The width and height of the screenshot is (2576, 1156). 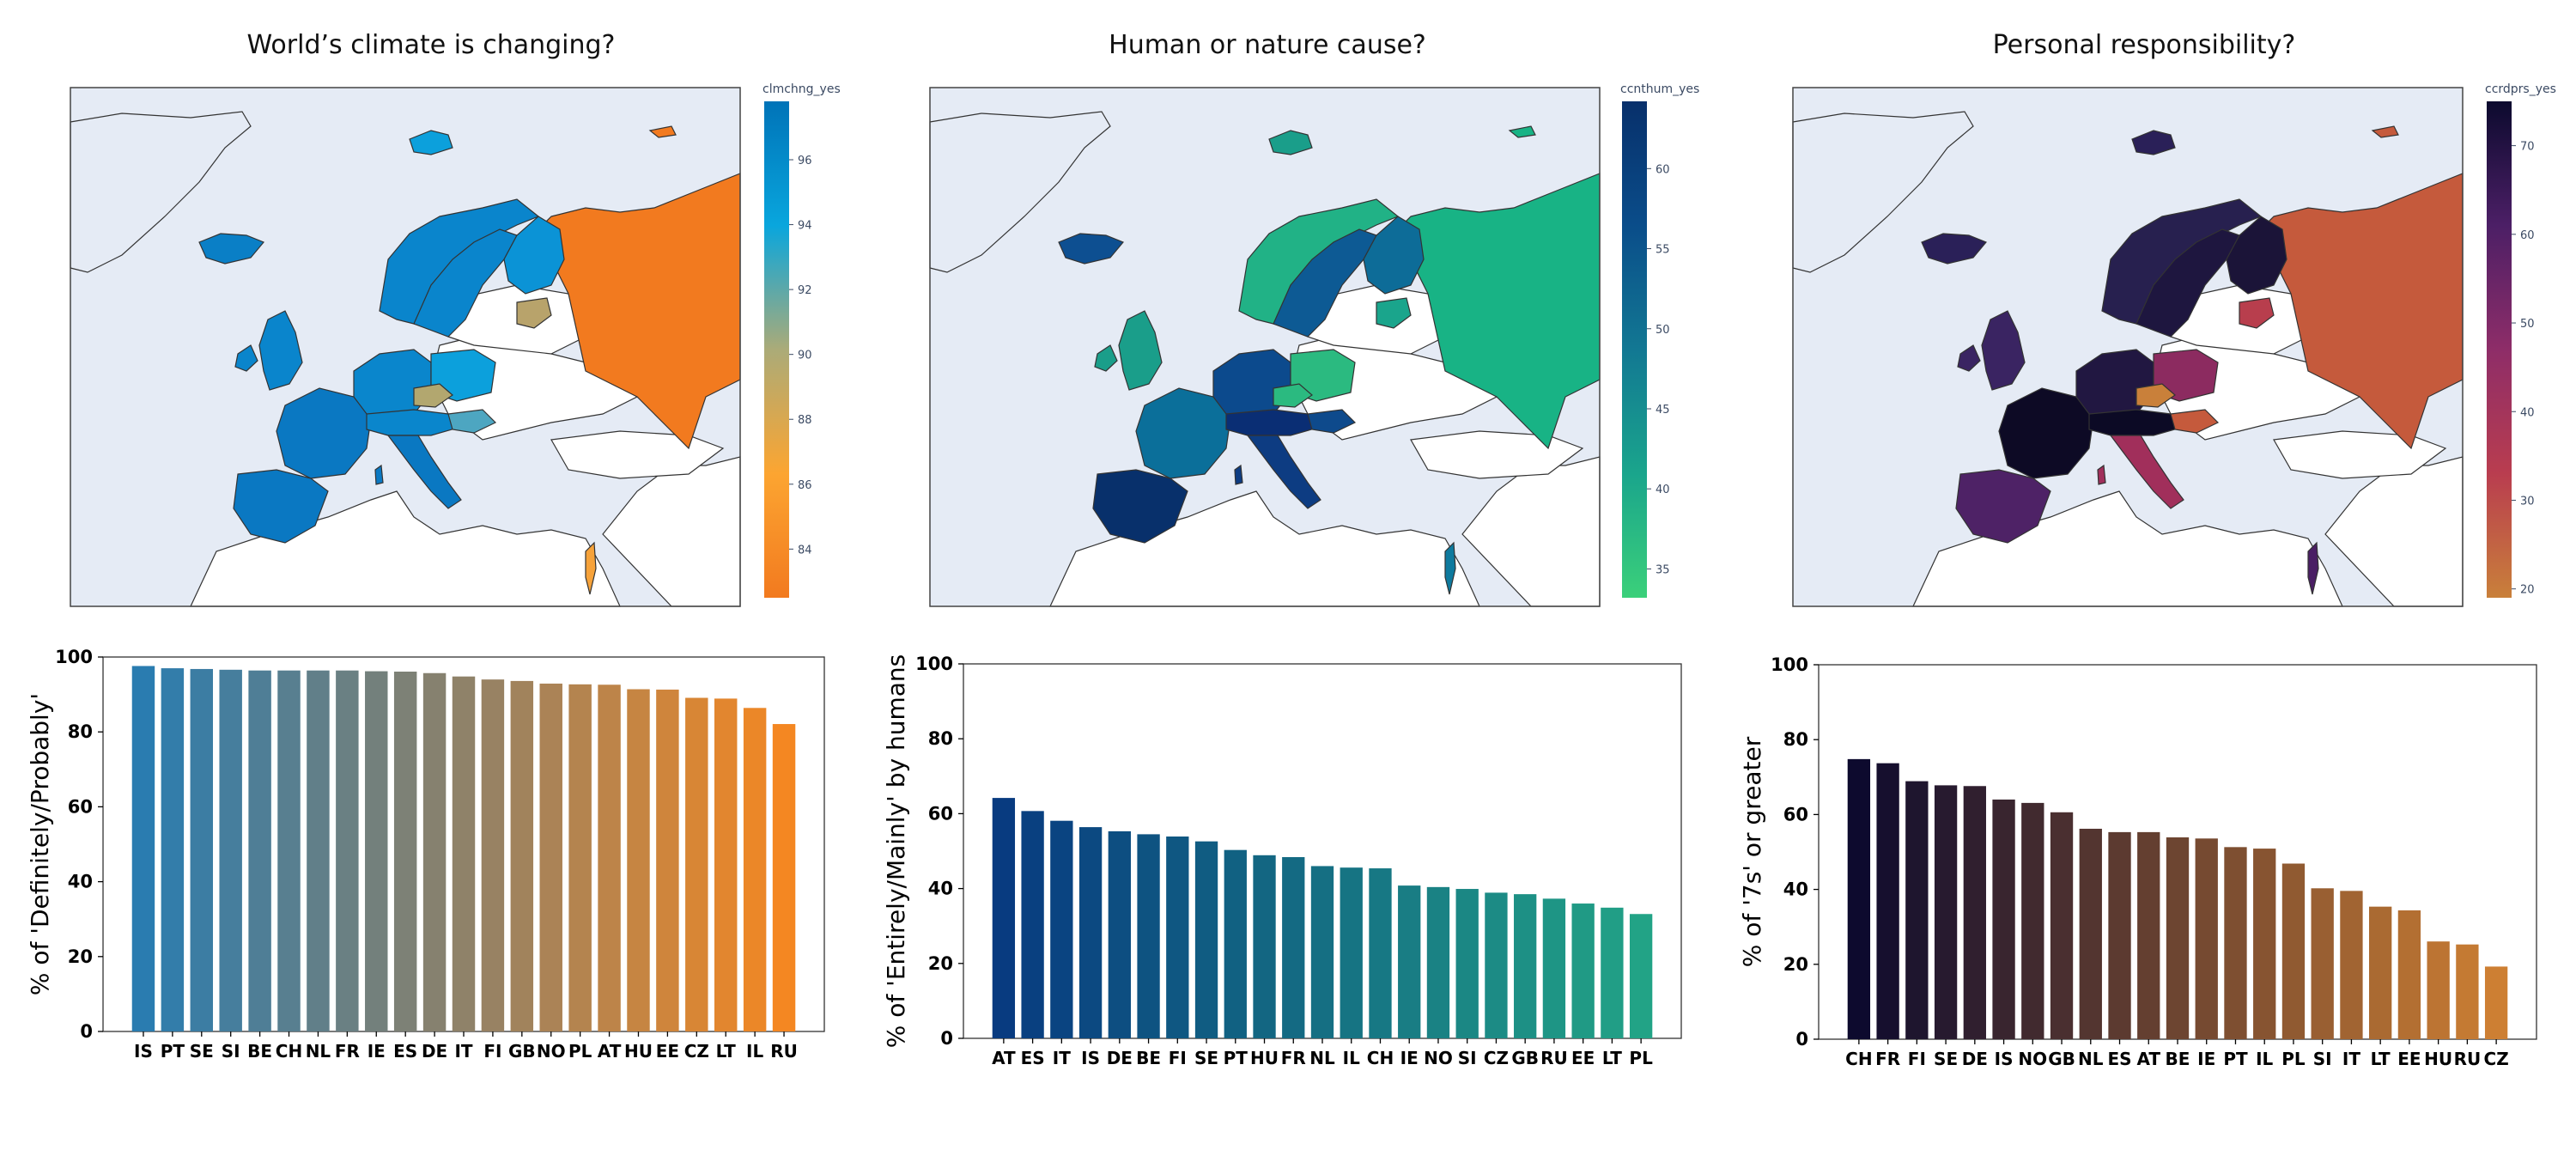 What do you see at coordinates (2438, 1059) in the screenshot?
I see `x-tick-label: HU` at bounding box center [2438, 1059].